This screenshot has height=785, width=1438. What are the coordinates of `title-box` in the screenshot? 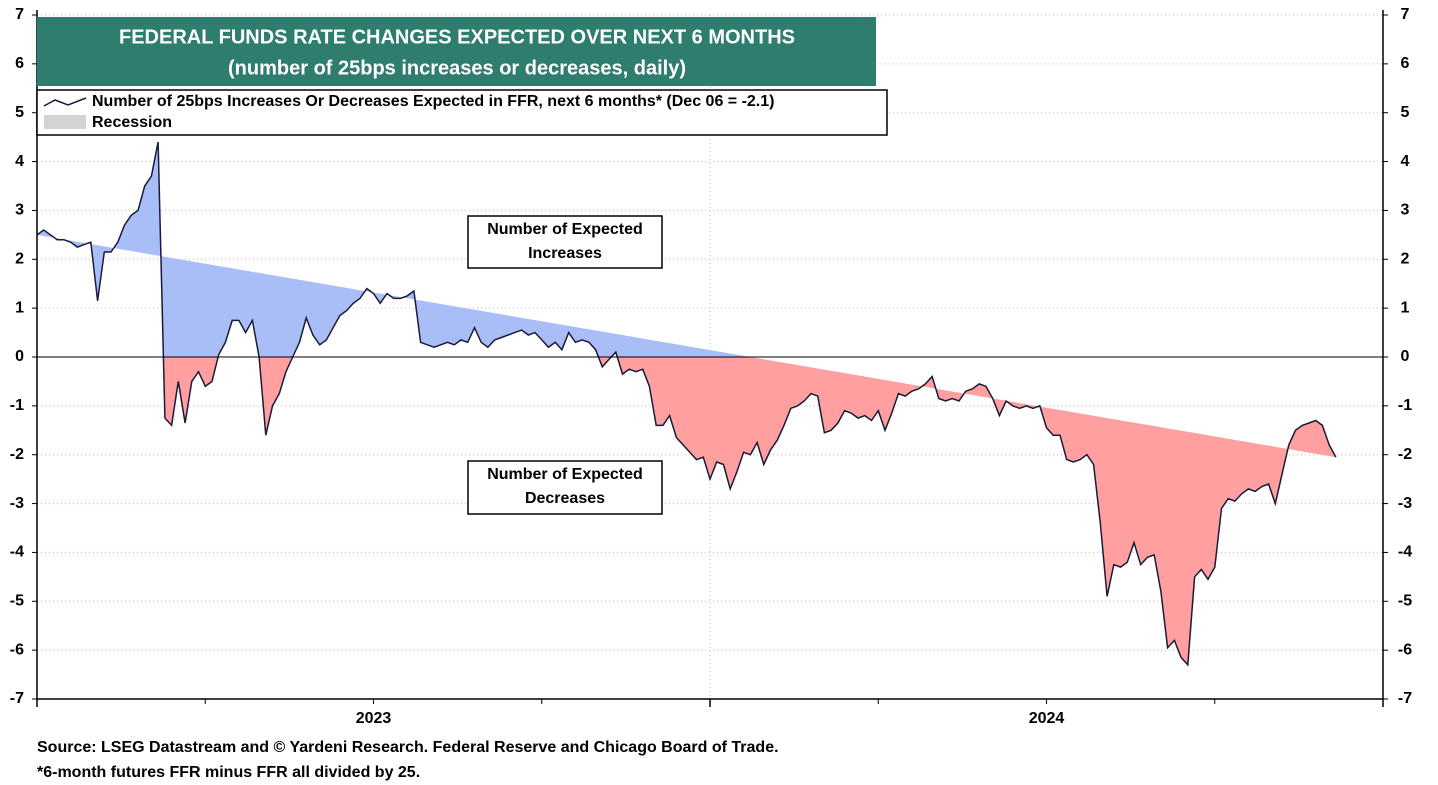 It's located at (456, 51).